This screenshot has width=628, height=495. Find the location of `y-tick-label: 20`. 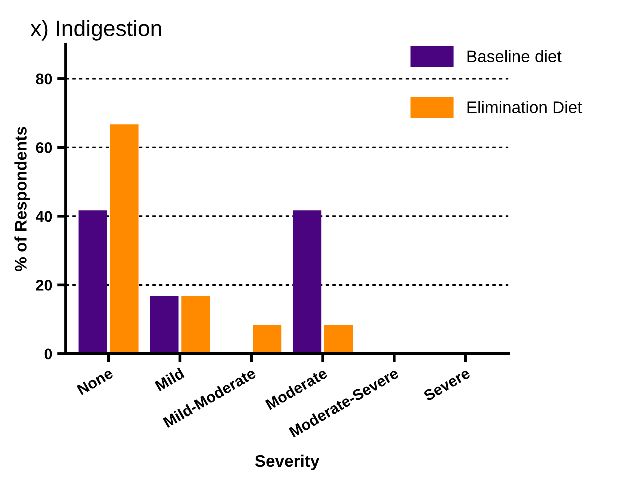

y-tick-label: 20 is located at coordinates (44, 285).